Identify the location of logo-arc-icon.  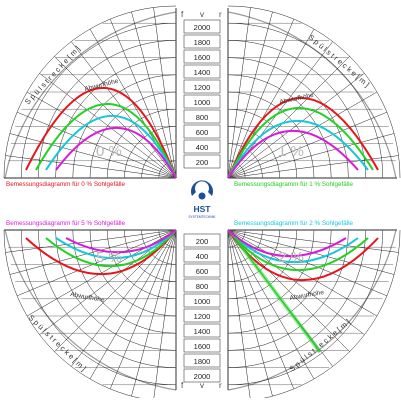
(202, 188).